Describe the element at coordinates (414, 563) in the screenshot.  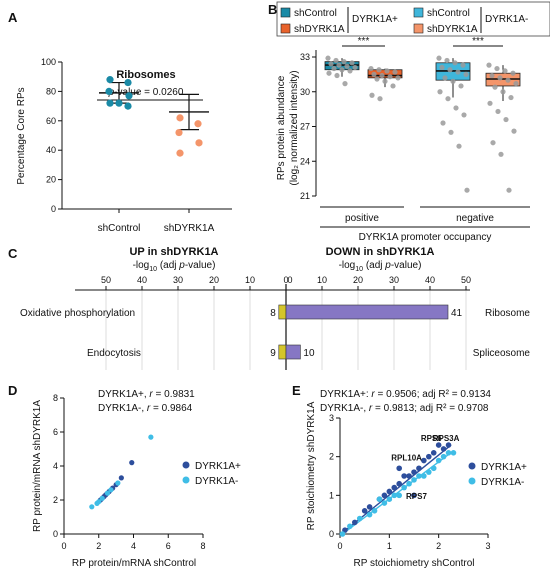
I see `panel-e-x-label: RP stoichiometry shControl` at that location.